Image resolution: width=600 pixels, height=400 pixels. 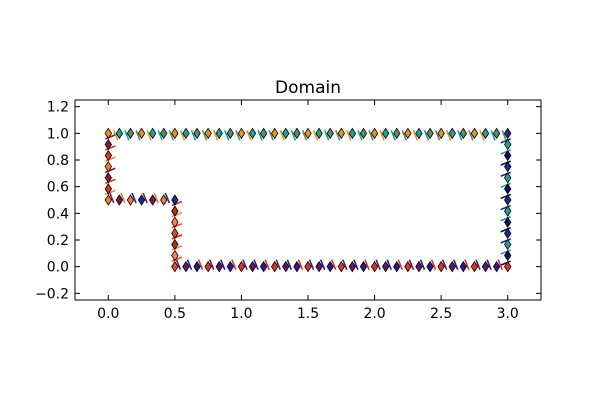 I want to click on x-tick-label: 0.5, so click(x=175, y=314).